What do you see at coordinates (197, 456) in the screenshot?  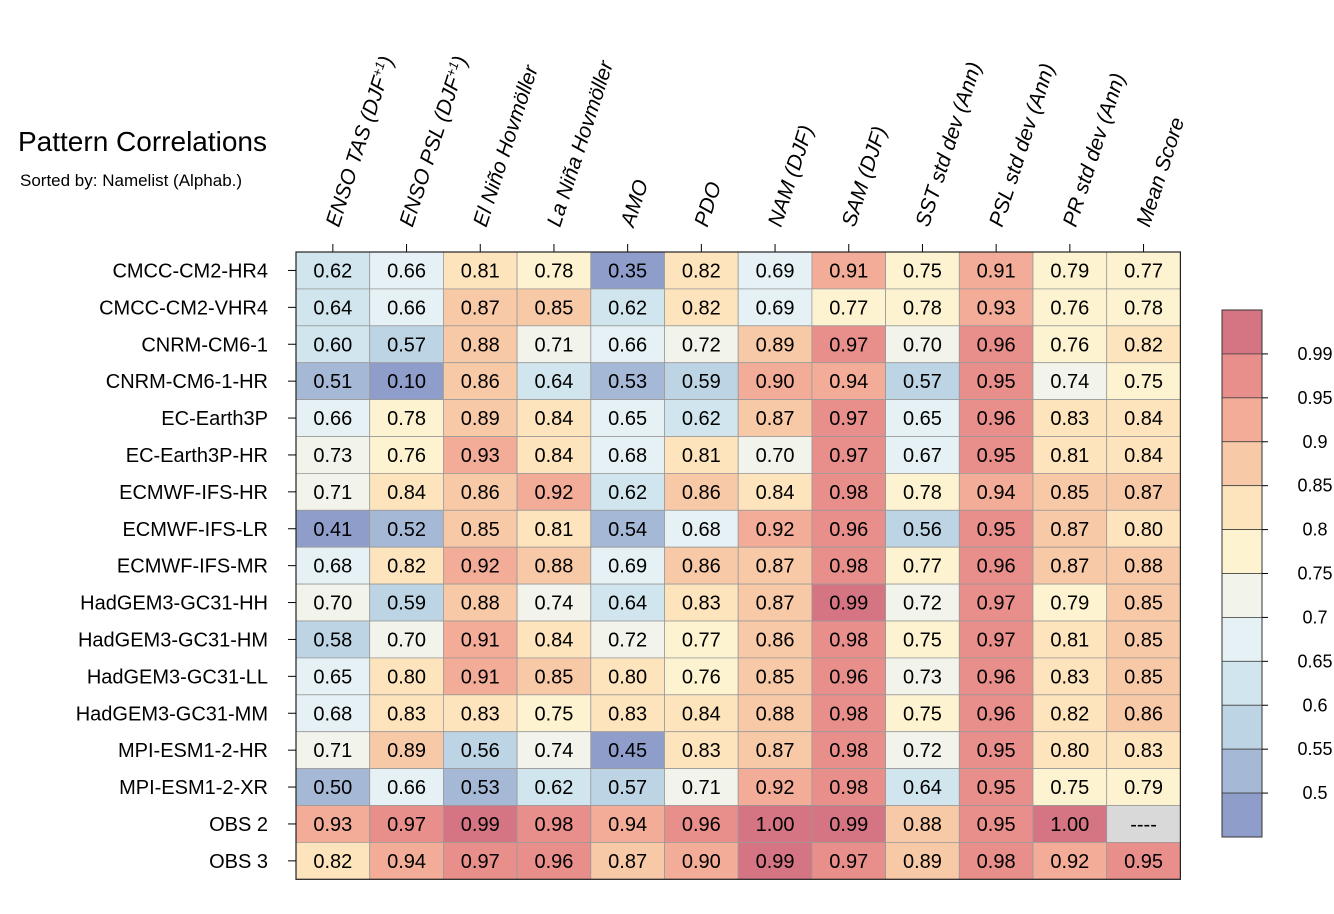 I see `row-label-ec-earth3p-hr: EC-Earth3P-HR` at bounding box center [197, 456].